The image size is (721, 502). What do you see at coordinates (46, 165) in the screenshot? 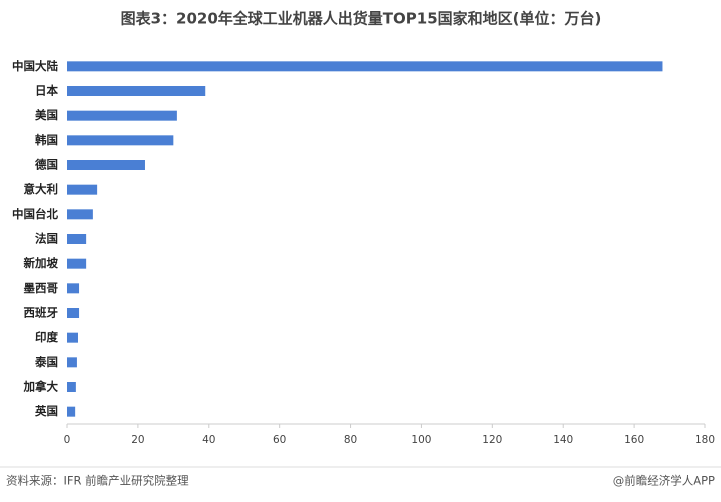
I see `y-tick-label: 德国` at bounding box center [46, 165].